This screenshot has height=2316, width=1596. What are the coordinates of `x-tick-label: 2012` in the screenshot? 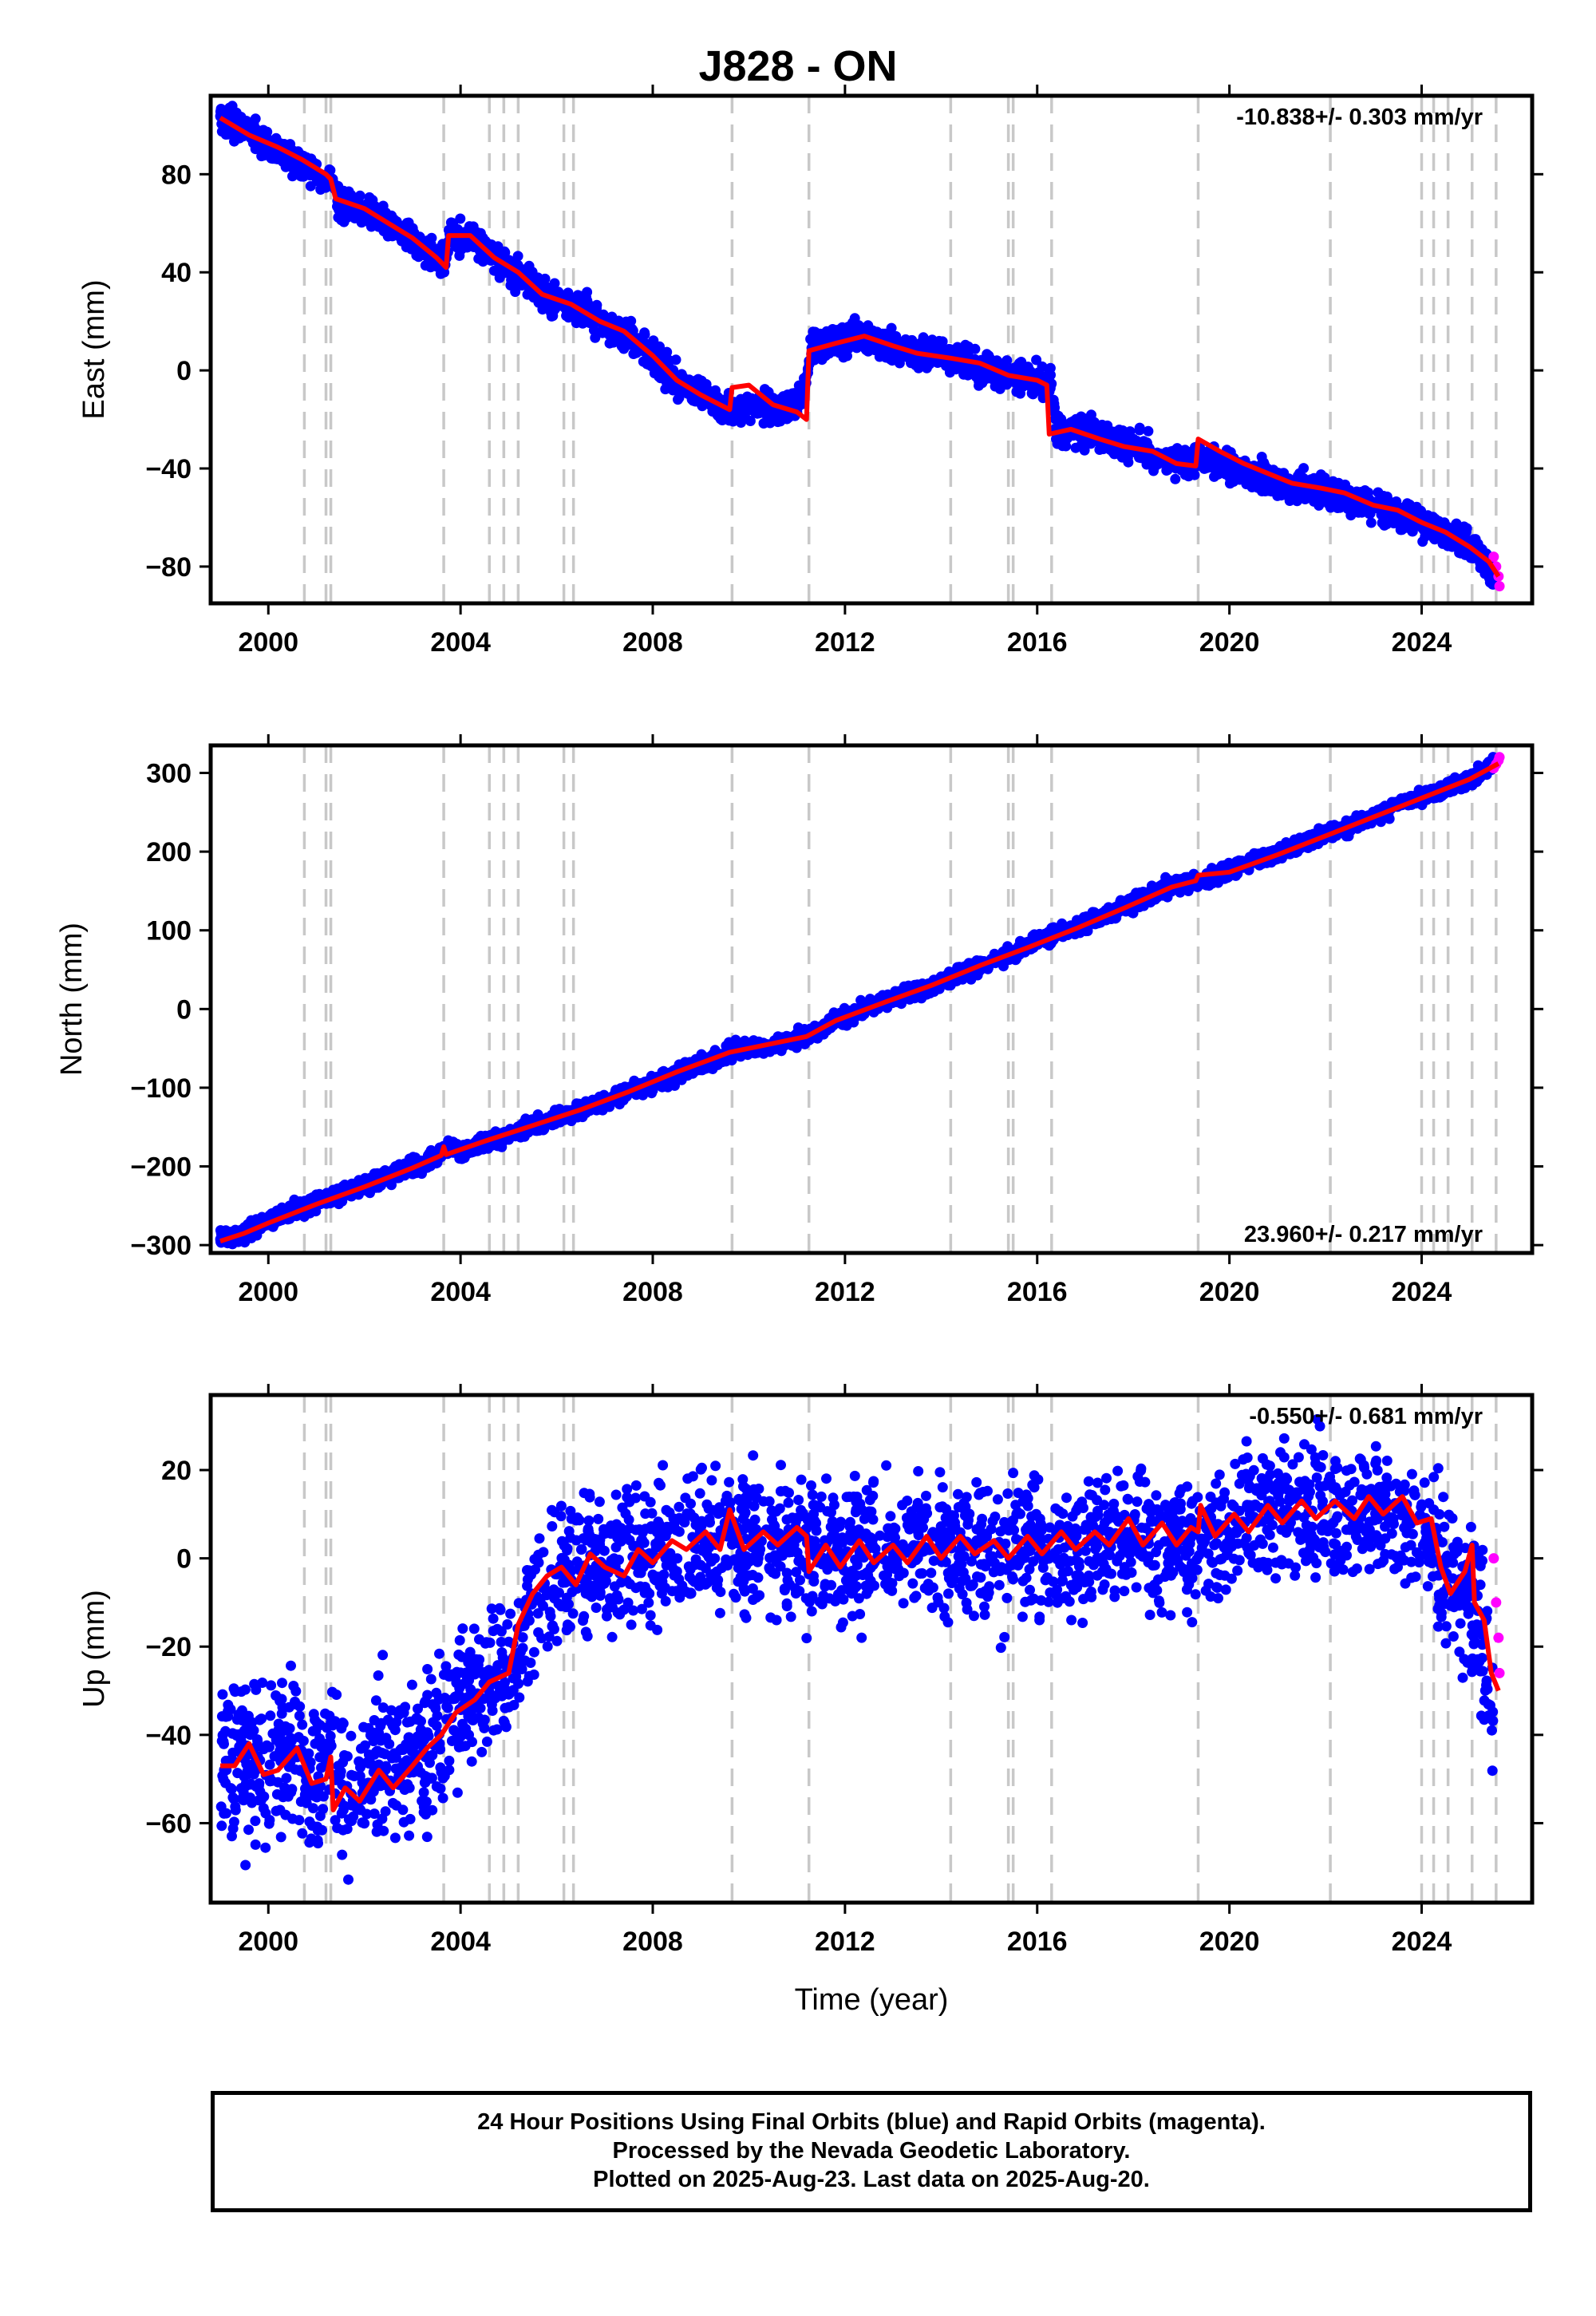 It's located at (845, 642).